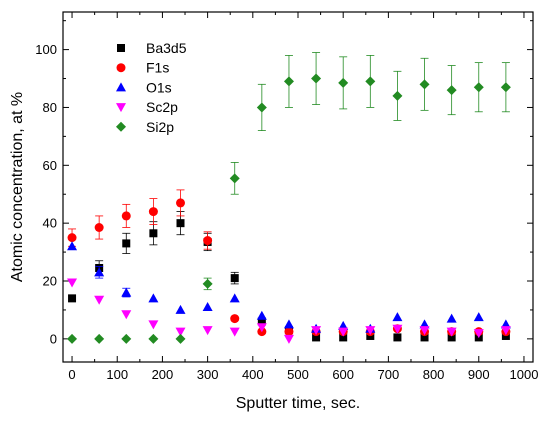 The width and height of the screenshot is (550, 424). What do you see at coordinates (253, 374) in the screenshot?
I see `x-tick-label: 400` at bounding box center [253, 374].